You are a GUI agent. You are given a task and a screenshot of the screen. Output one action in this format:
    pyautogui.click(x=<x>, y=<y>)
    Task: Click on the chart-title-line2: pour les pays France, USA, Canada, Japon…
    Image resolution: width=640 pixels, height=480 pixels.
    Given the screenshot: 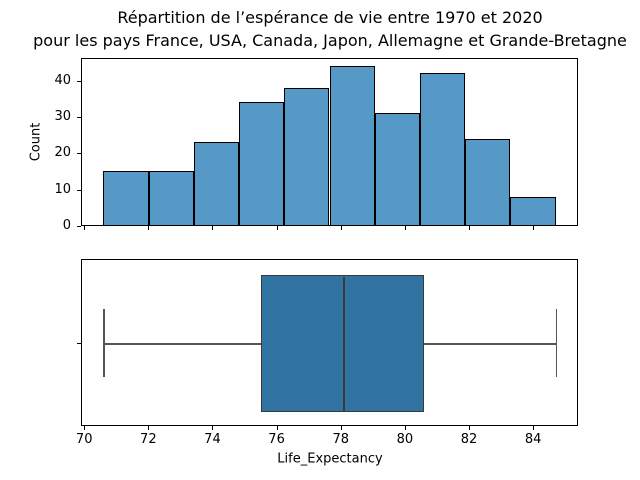 What is the action you would take?
    pyautogui.click(x=330, y=40)
    